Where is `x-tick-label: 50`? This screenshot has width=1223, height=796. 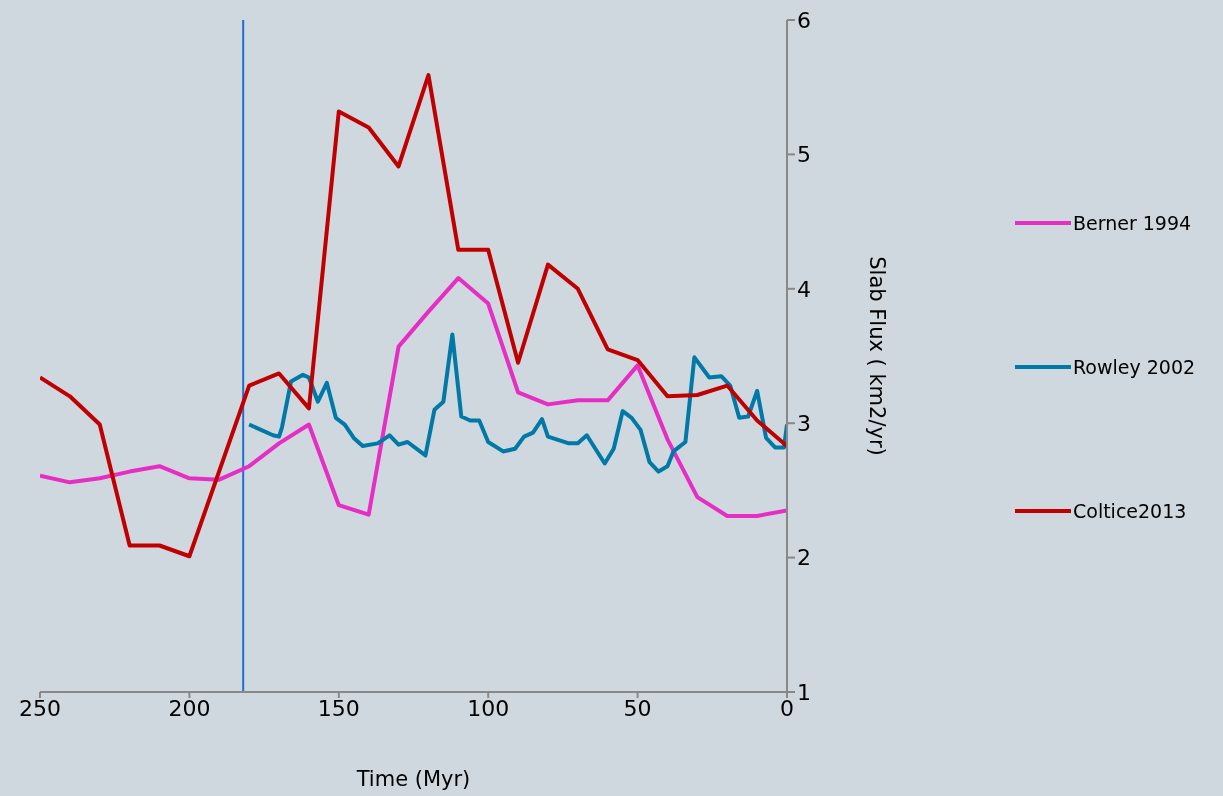
x-tick-label: 50 is located at coordinates (637, 708).